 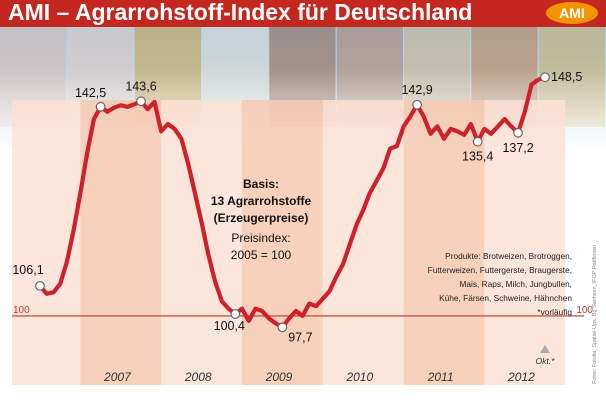 I want to click on data-label-4: 97,7, so click(x=300, y=337).